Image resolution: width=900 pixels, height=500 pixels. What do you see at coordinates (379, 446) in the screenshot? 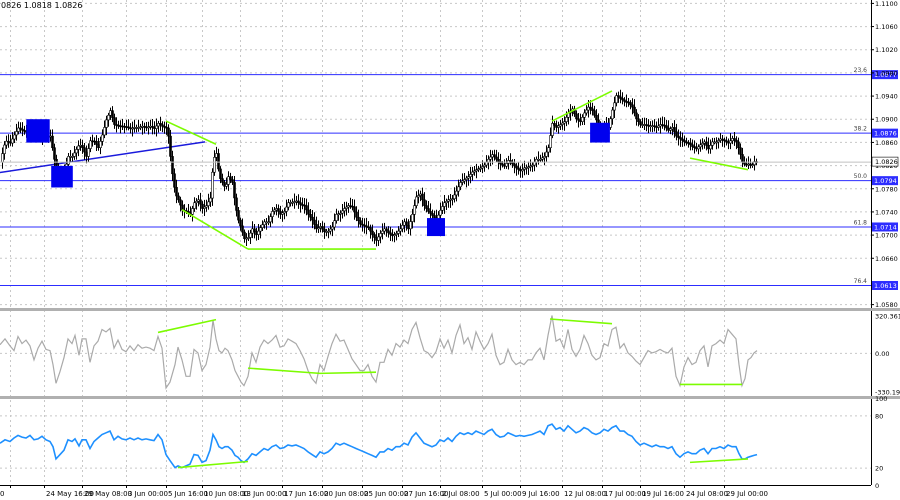
I see `rsi-line` at bounding box center [379, 446].